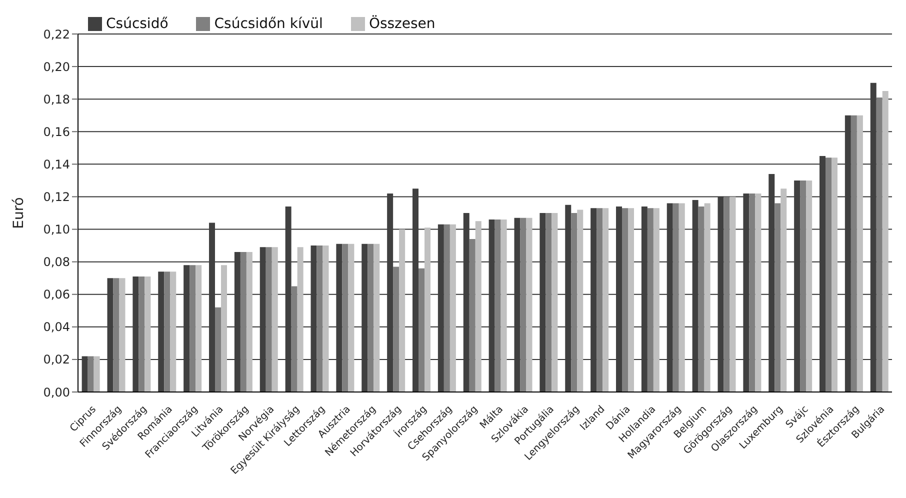 The image size is (906, 498). I want to click on y-tick-label: 0,22, so click(56, 34).